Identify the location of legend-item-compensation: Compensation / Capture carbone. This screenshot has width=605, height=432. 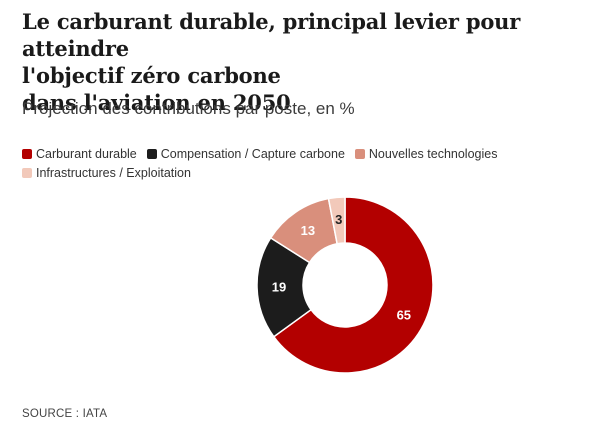
(245, 153).